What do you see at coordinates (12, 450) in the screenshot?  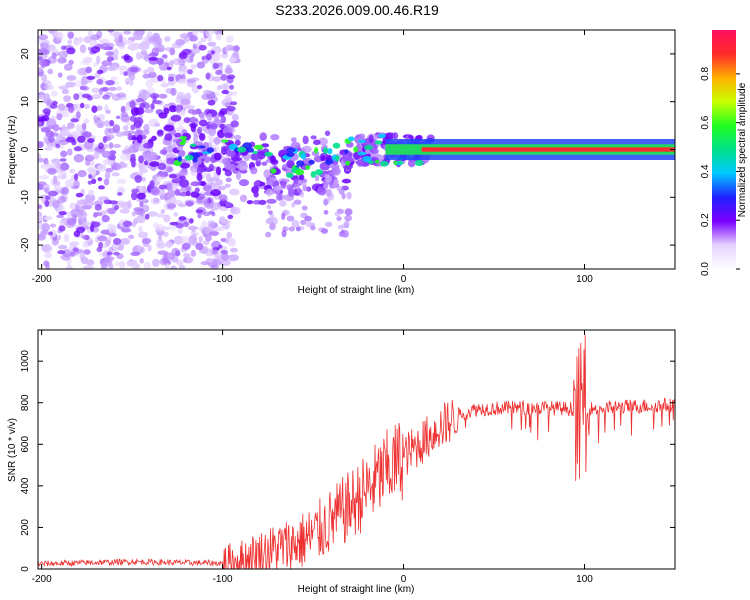 I see `snr-ylabel: SNR (10 * v/v)` at bounding box center [12, 450].